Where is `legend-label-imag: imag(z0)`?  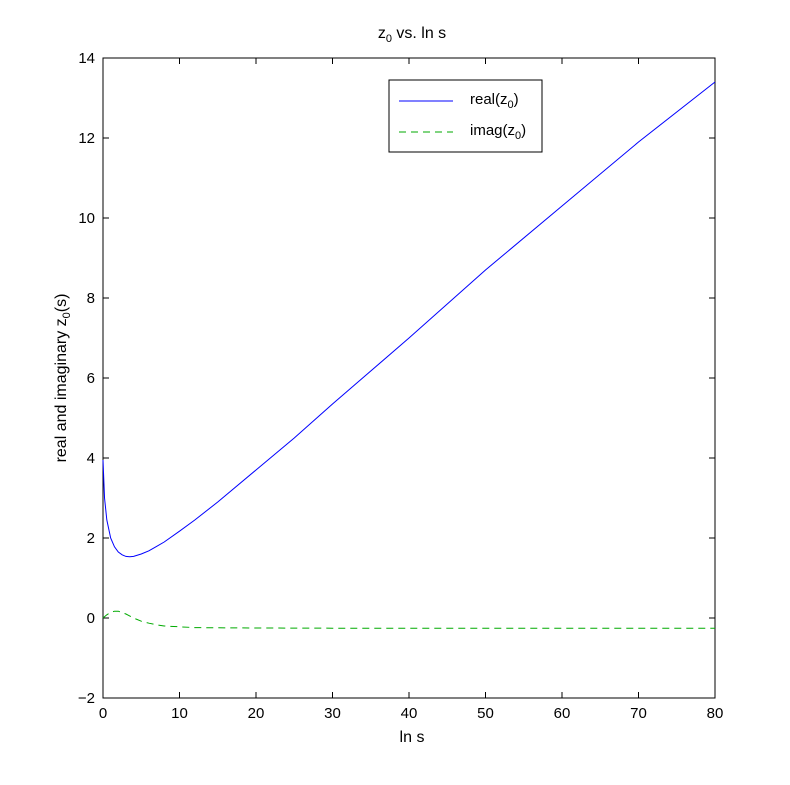
legend-label-imag: imag(z0) is located at coordinates (498, 132).